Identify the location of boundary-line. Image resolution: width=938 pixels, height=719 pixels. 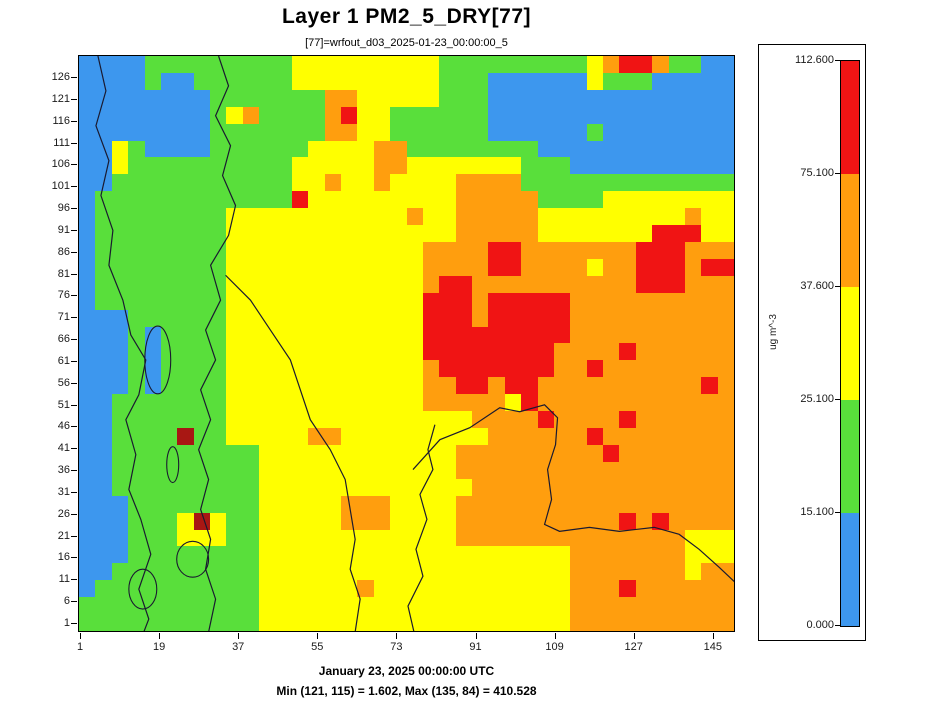
(293, 452).